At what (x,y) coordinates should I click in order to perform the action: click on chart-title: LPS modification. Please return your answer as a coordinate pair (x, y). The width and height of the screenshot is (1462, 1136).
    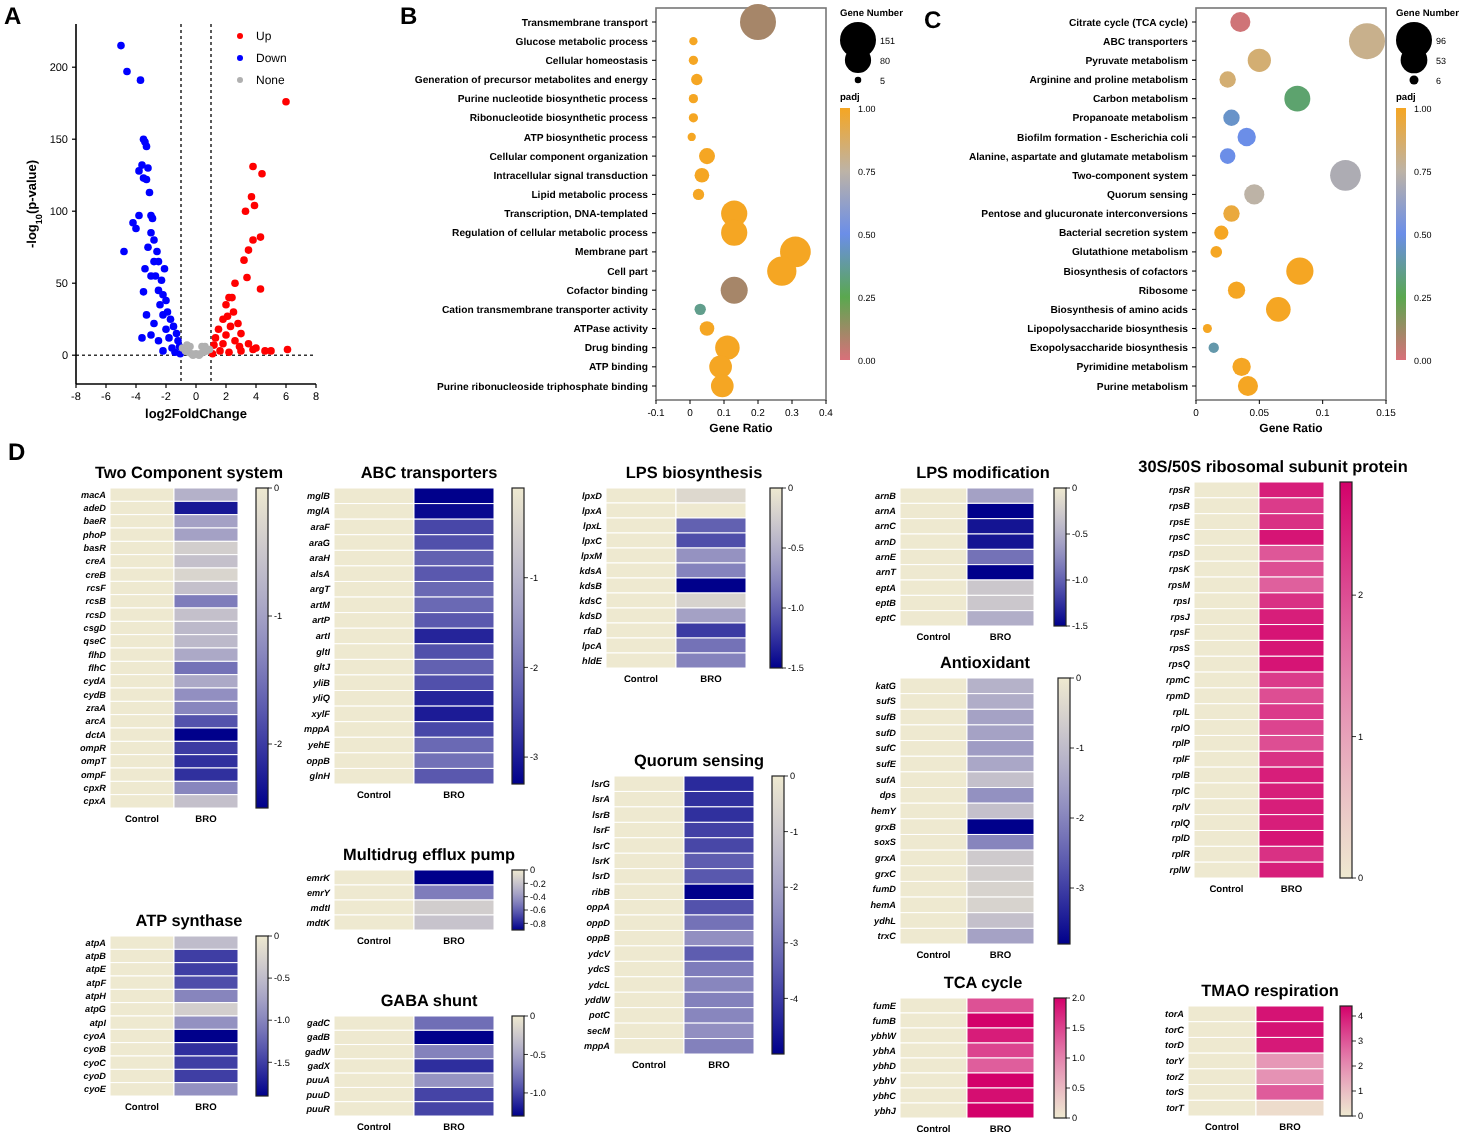
    Looking at the image, I should click on (983, 473).